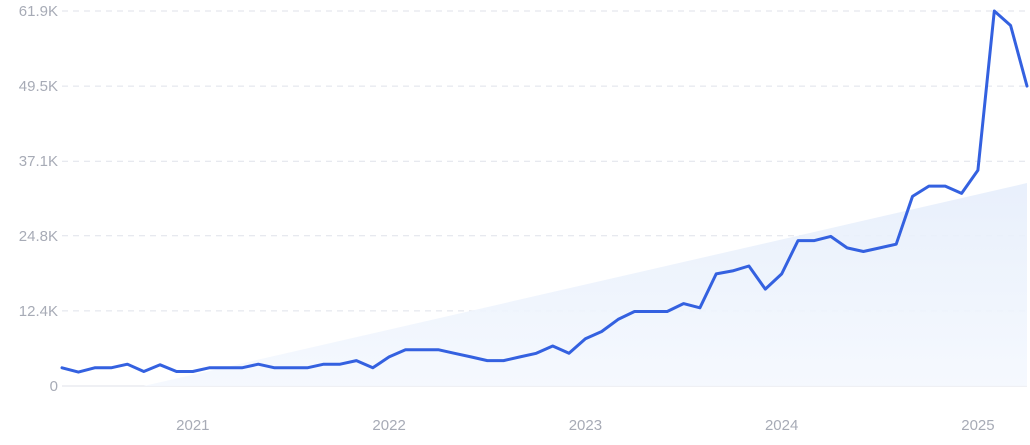 This screenshot has width=1030, height=445. What do you see at coordinates (54, 386) in the screenshot?
I see `y-tick-label: 0` at bounding box center [54, 386].